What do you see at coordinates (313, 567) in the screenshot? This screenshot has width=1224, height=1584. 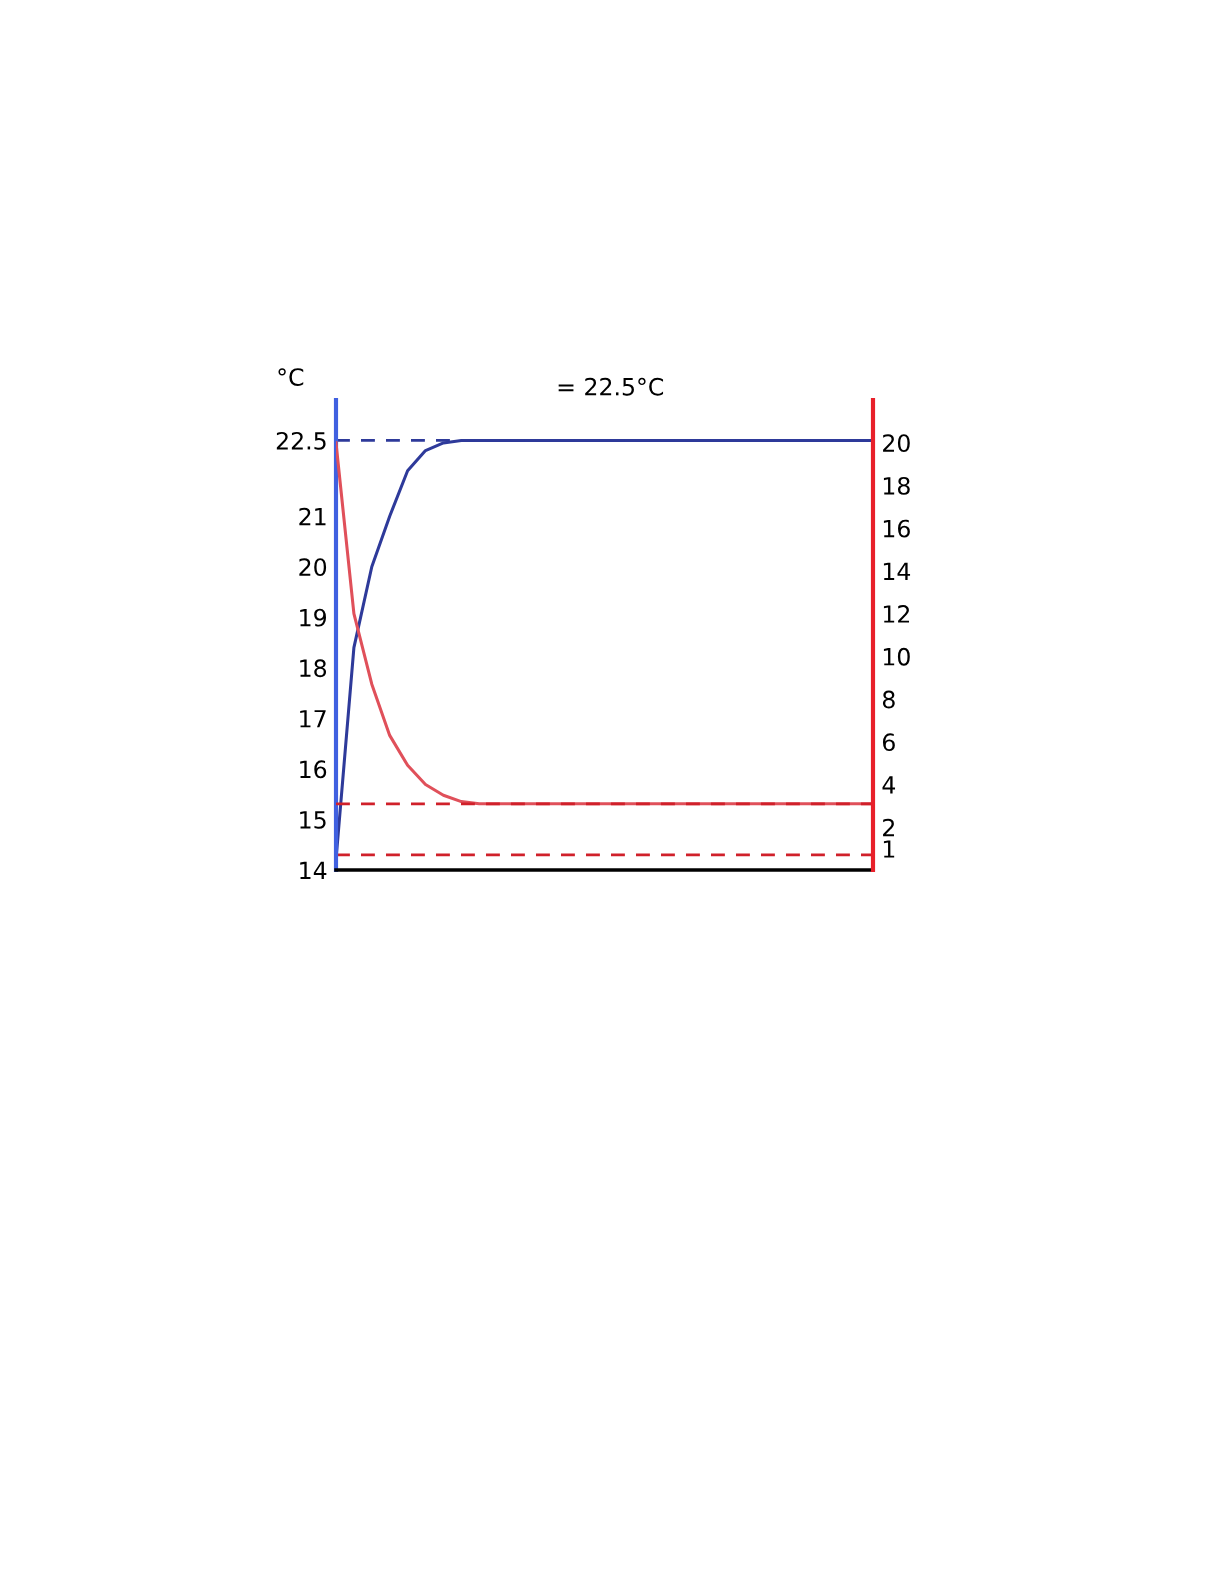 I see `y-tick-label: 20` at bounding box center [313, 567].